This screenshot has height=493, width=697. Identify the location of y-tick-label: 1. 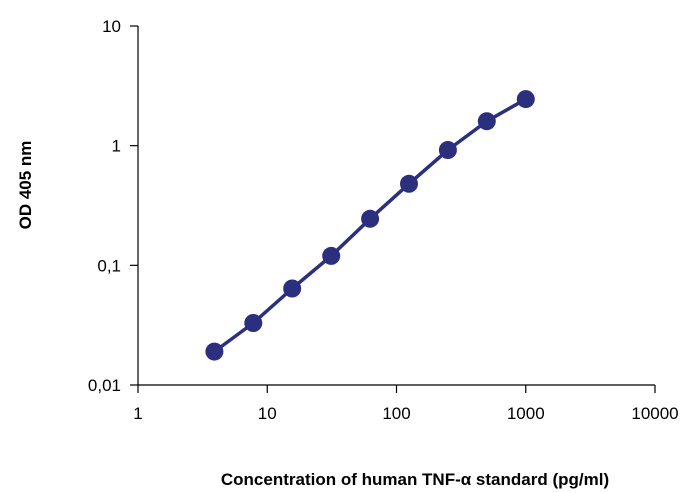
(116, 146).